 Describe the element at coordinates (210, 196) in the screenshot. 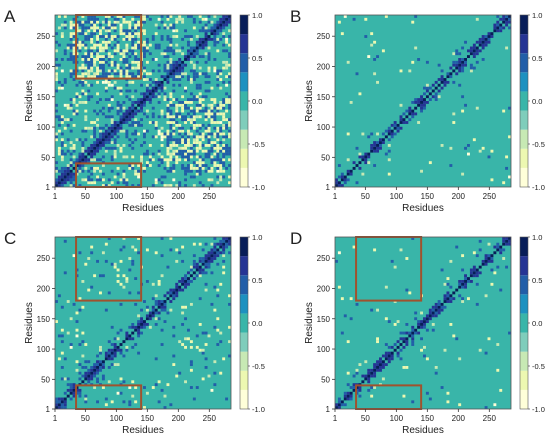

I see `x-tick-label: 250` at that location.